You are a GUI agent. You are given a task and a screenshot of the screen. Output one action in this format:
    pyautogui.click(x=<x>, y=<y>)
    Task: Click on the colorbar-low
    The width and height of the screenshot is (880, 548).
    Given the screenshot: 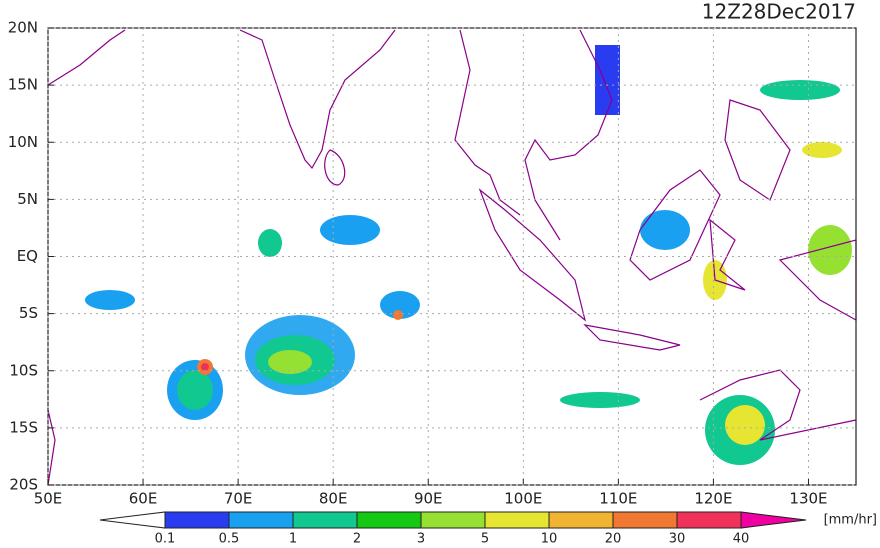 What is the action you would take?
    pyautogui.click(x=132, y=520)
    